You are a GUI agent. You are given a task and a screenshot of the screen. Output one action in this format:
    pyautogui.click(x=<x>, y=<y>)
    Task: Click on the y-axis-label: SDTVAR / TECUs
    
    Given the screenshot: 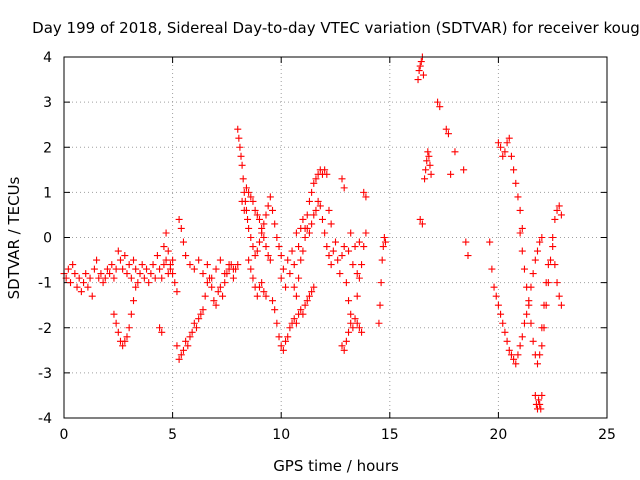 What is the action you would take?
    pyautogui.click(x=14, y=237)
    